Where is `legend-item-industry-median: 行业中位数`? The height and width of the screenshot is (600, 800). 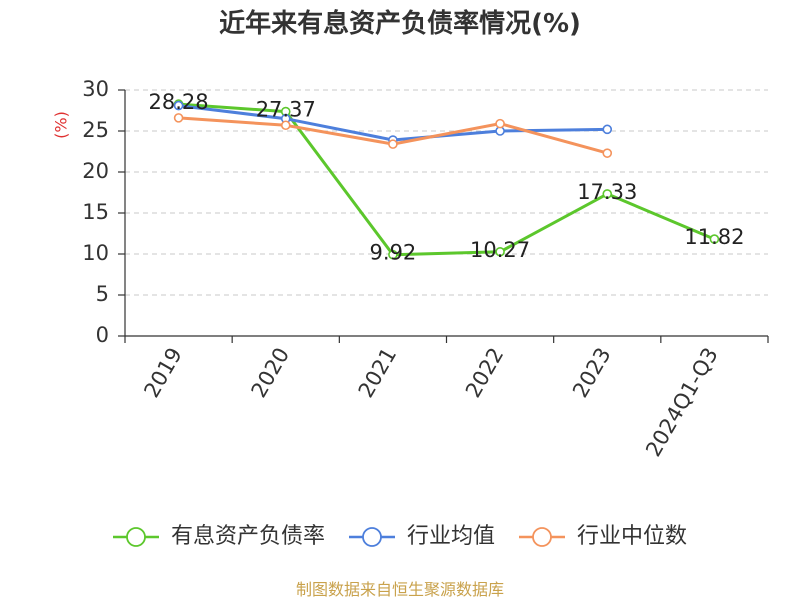
legend-item-industry-median: 行业中位数 is located at coordinates (603, 537).